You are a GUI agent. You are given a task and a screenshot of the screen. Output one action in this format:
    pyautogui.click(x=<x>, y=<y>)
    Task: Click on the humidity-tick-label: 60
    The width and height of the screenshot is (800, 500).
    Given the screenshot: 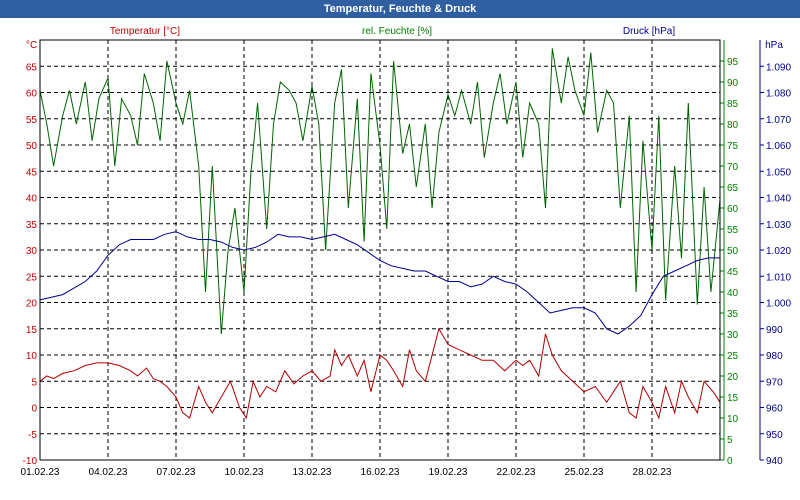 What is the action you would take?
    pyautogui.click(x=733, y=209)
    